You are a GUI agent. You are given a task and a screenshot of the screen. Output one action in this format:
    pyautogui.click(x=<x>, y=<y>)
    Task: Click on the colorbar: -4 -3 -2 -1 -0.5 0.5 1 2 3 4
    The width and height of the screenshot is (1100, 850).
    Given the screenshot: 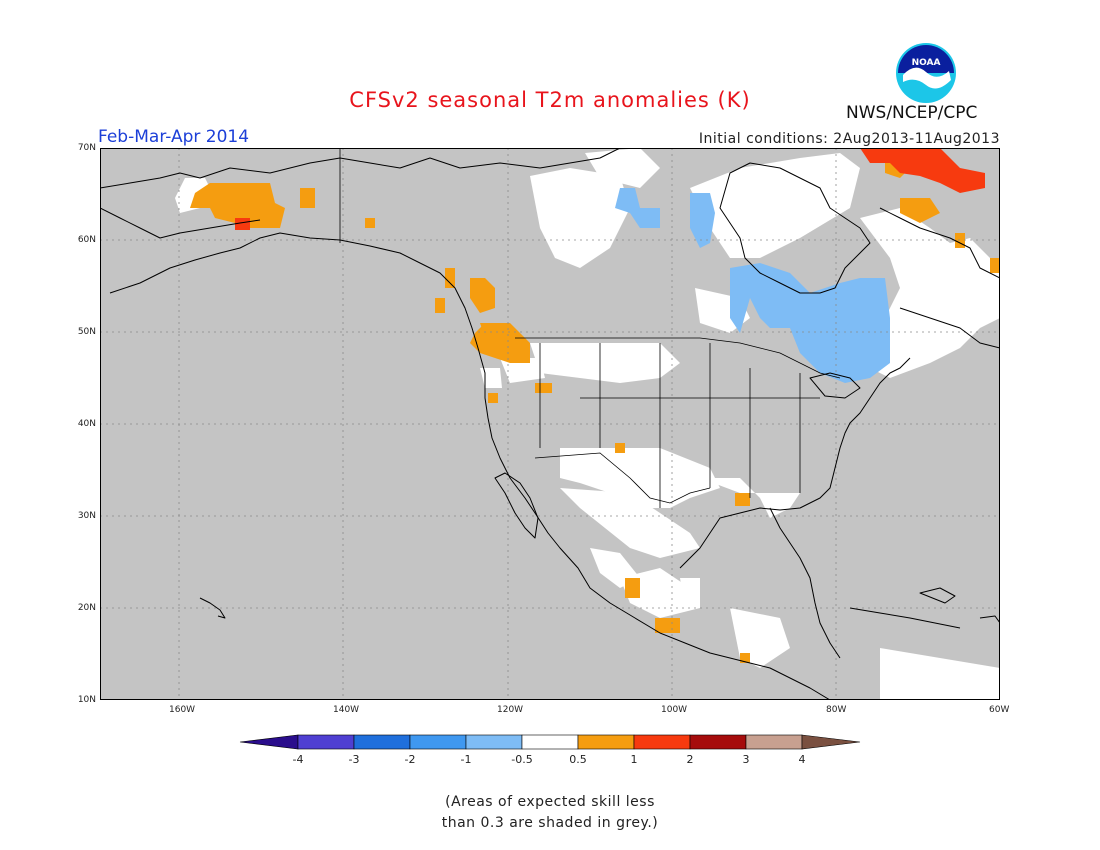 What is the action you would take?
    pyautogui.click(x=550, y=750)
    